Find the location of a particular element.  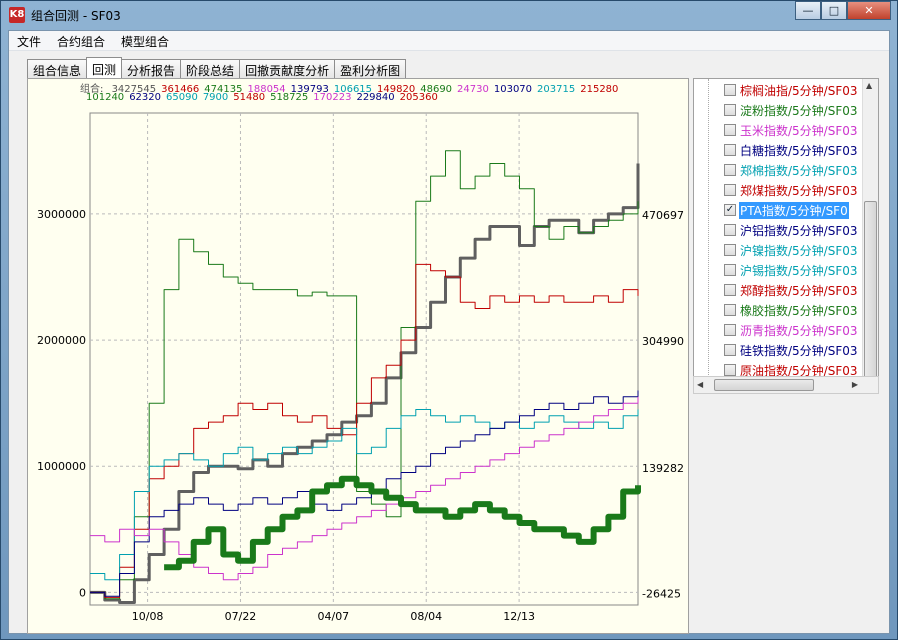

tree-item-label: 硅铁指数/5分钟/SF03 is located at coordinates (799, 350).